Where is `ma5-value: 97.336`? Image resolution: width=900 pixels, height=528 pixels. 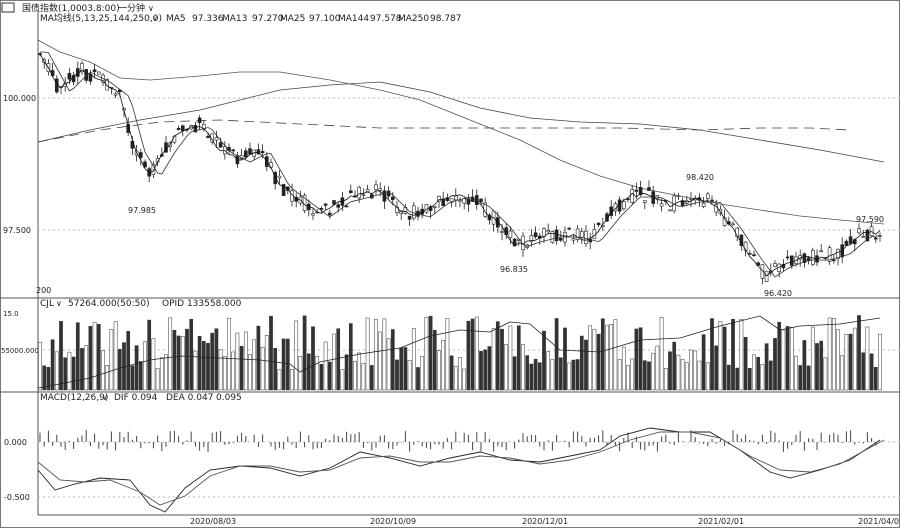
ma5-value: 97.336 is located at coordinates (208, 19).